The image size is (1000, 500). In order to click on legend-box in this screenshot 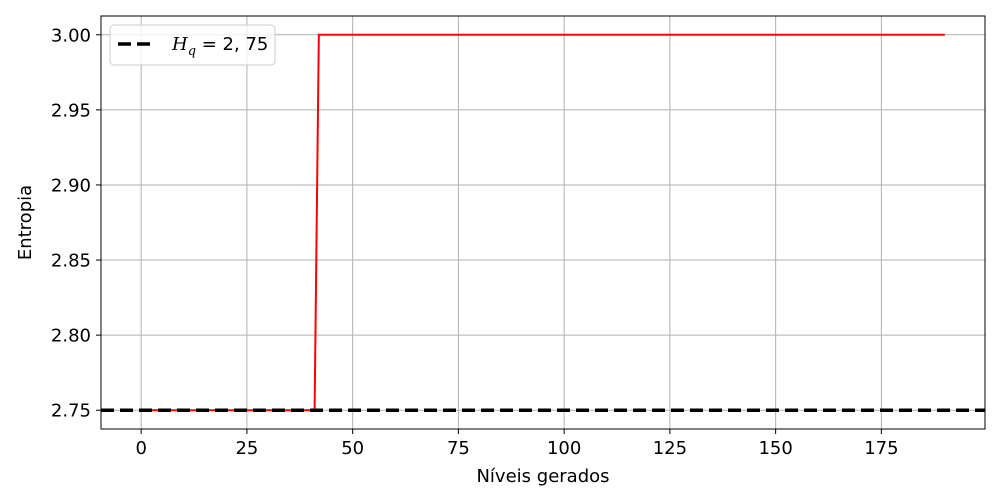, I will do `click(192, 45)`.